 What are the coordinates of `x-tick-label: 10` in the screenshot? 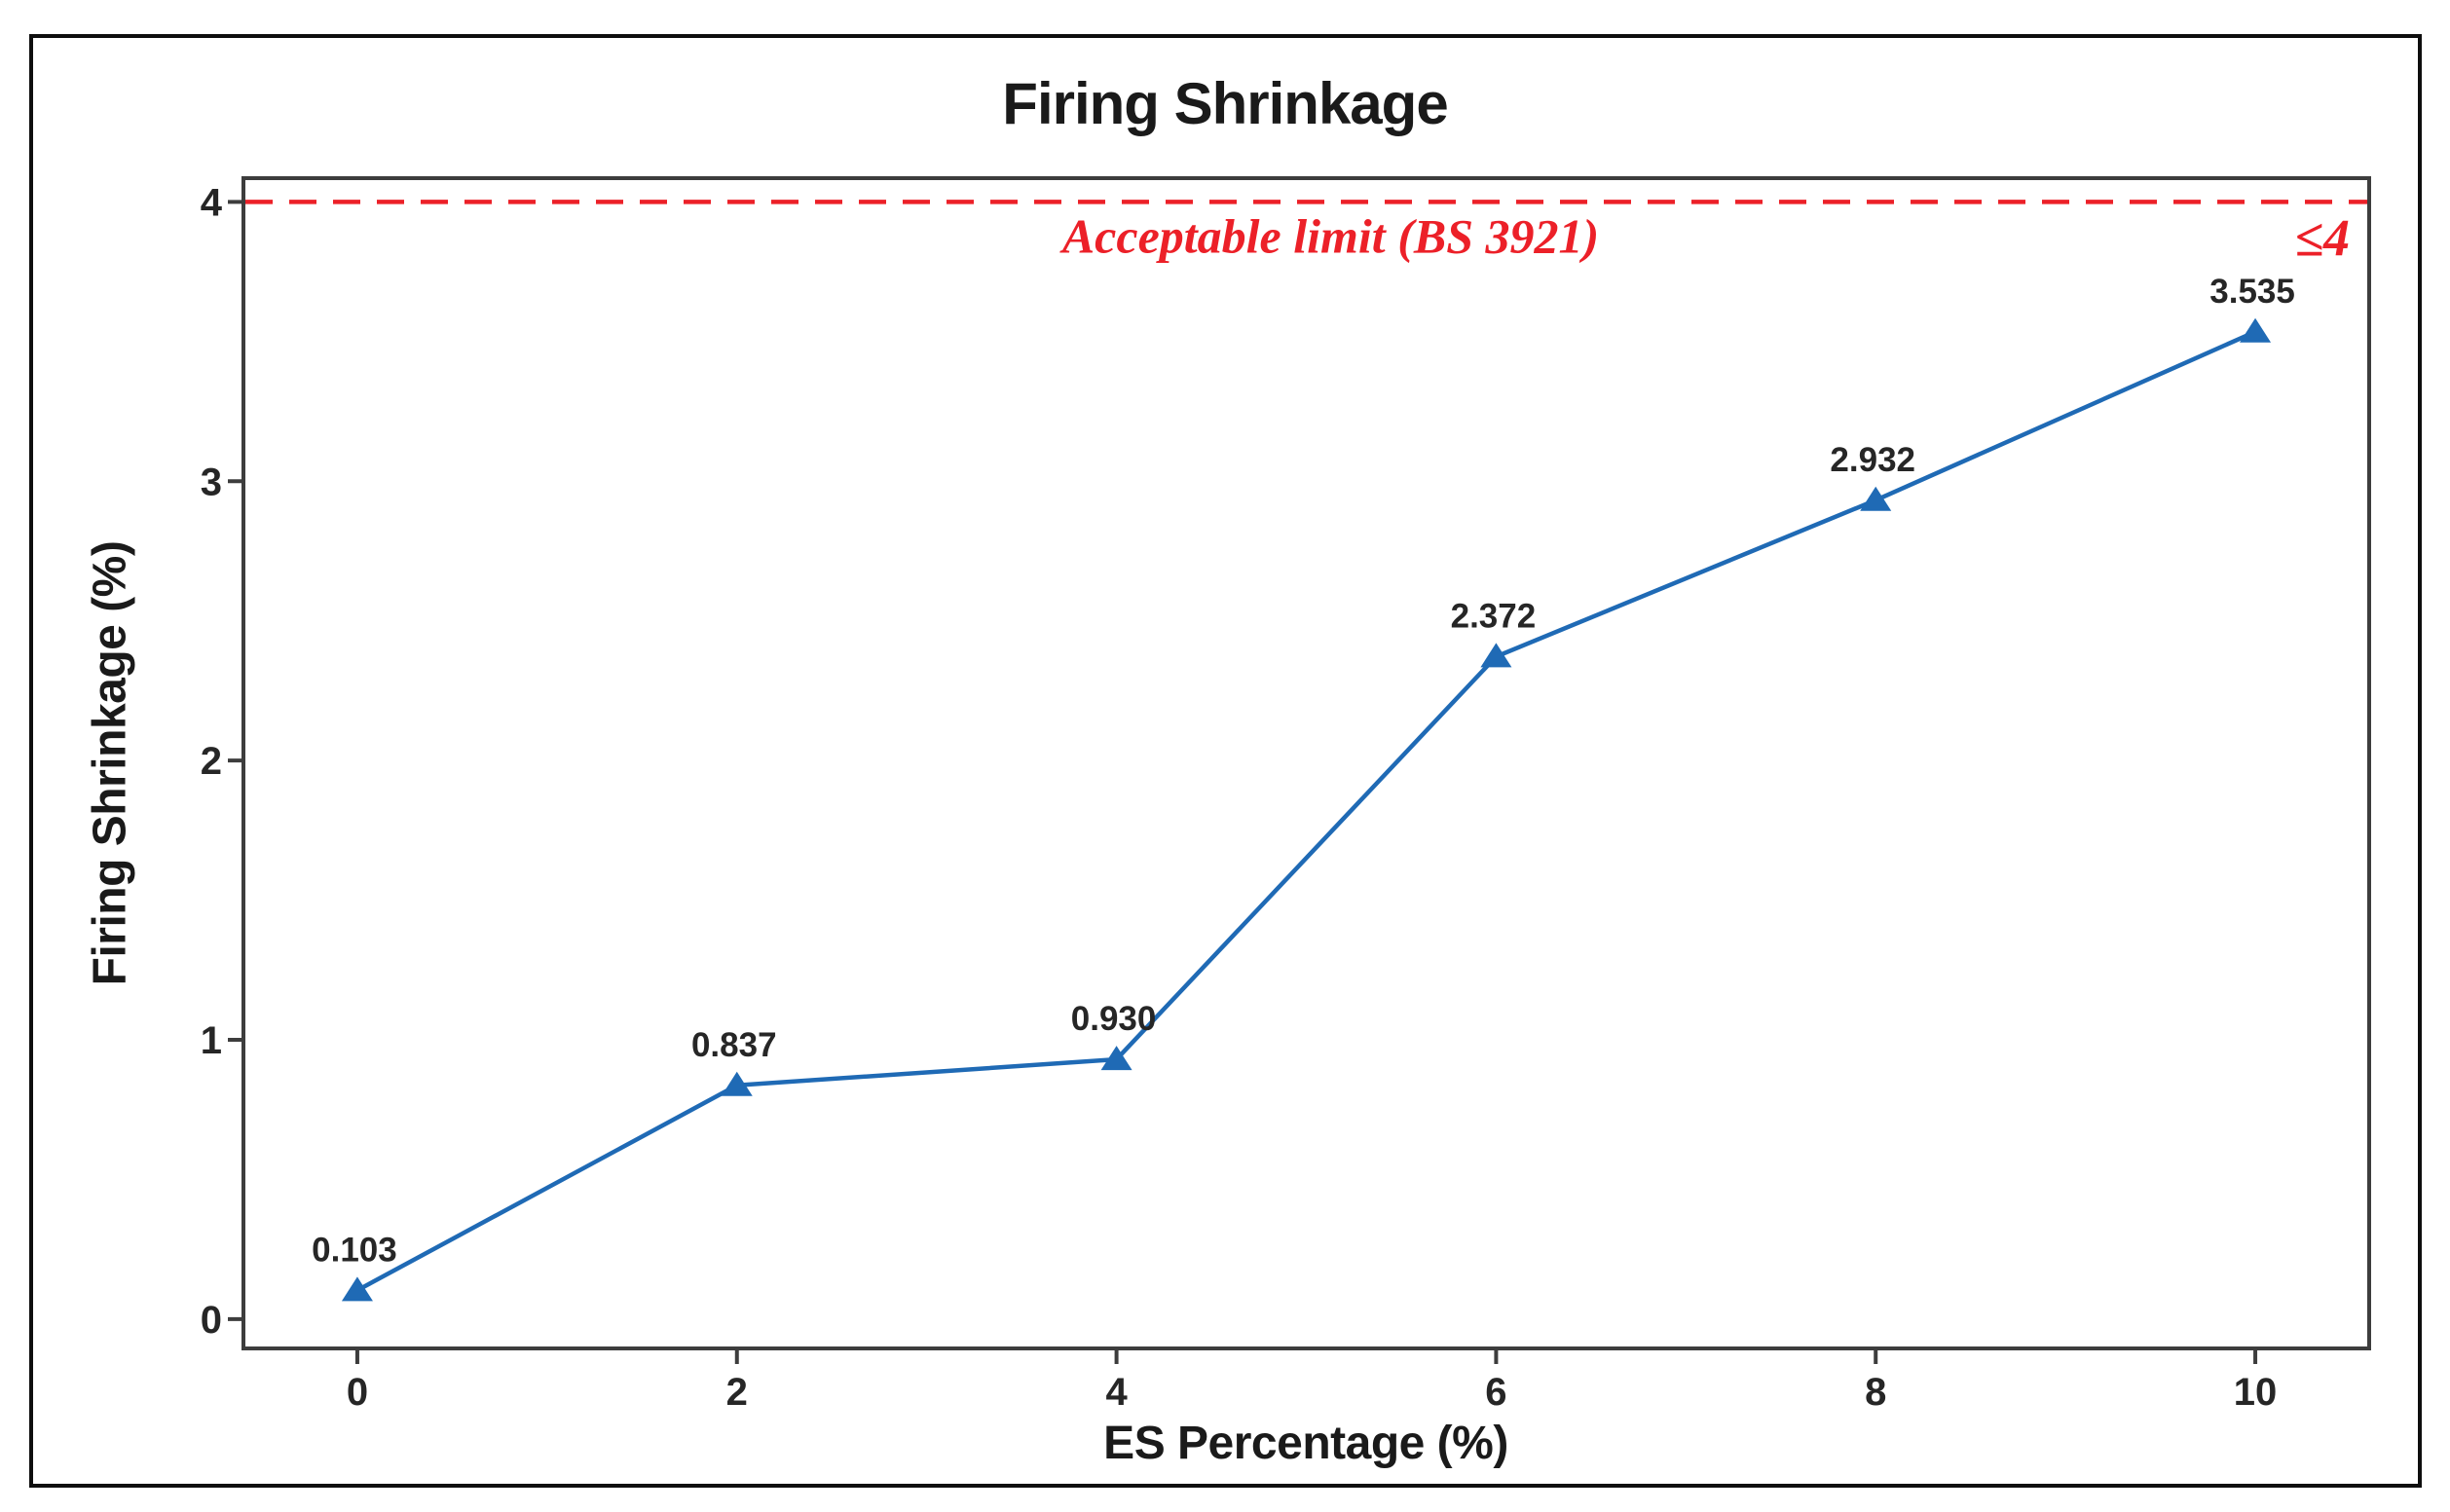 It's located at (2256, 1392).